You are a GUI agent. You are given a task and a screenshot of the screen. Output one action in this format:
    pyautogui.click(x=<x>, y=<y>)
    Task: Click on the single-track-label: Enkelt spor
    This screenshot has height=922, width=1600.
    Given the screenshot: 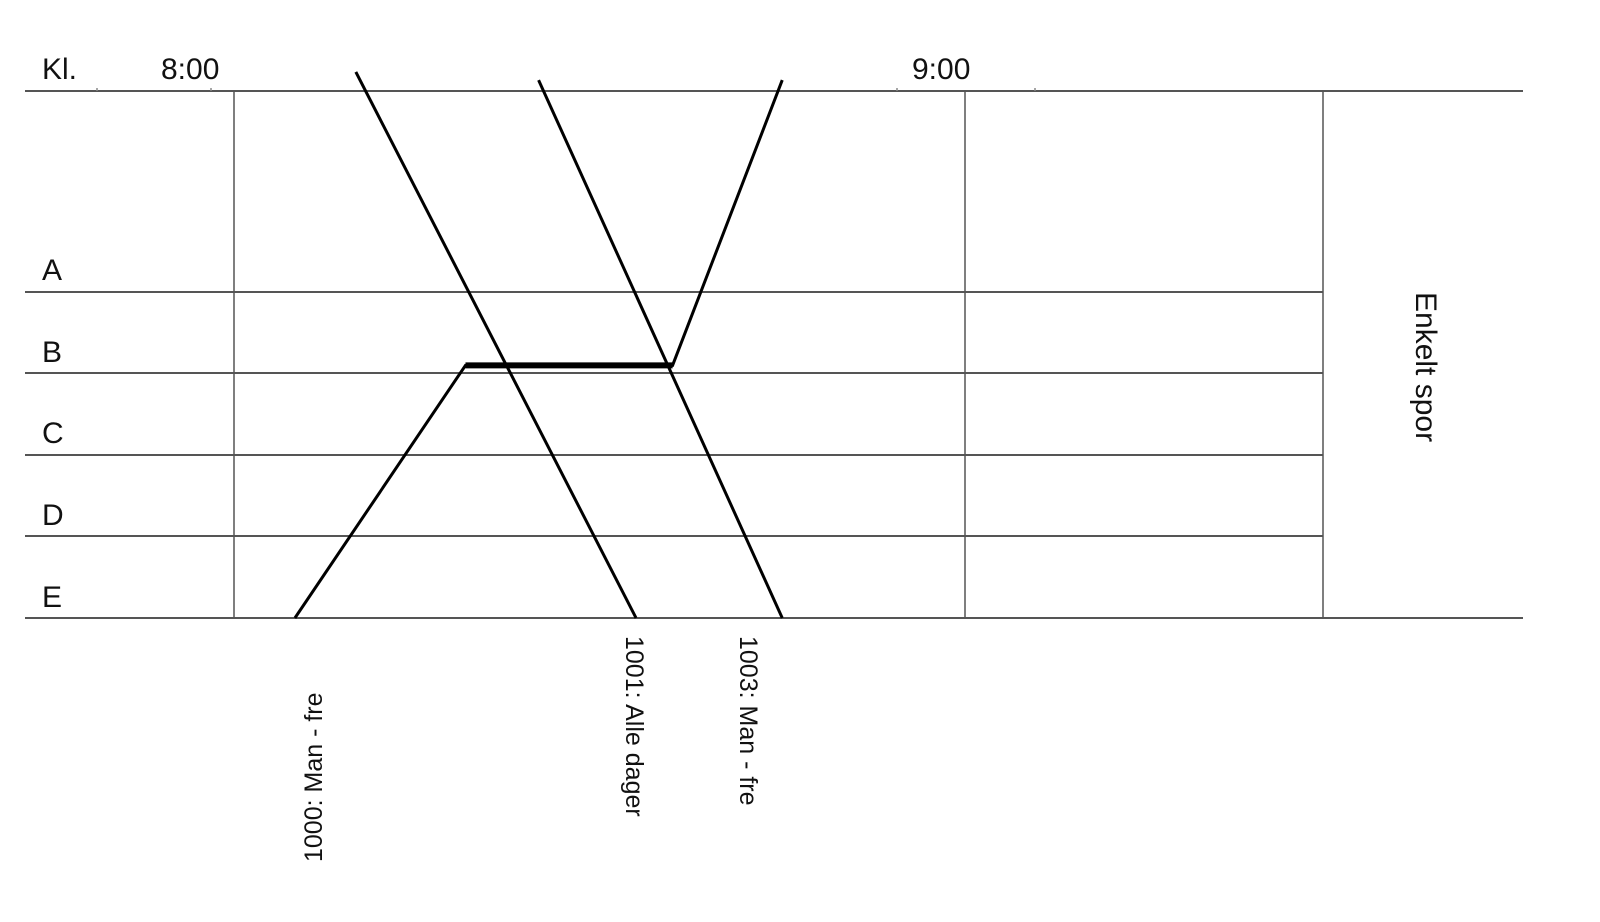 What is the action you would take?
    pyautogui.click(x=1425, y=367)
    